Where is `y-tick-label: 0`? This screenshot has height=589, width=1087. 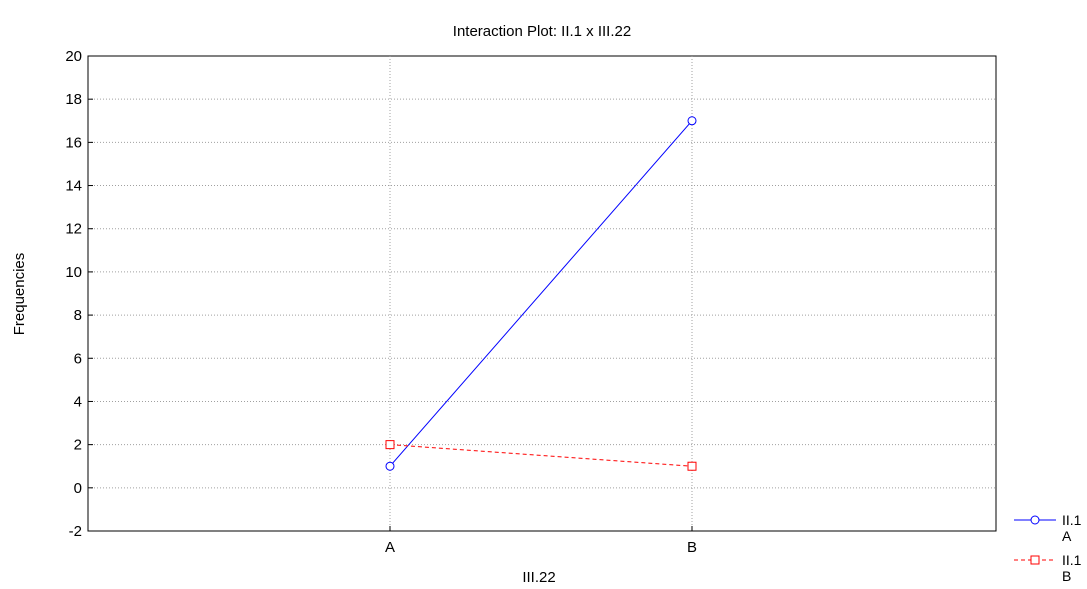 y-tick-label: 0 is located at coordinates (78, 488).